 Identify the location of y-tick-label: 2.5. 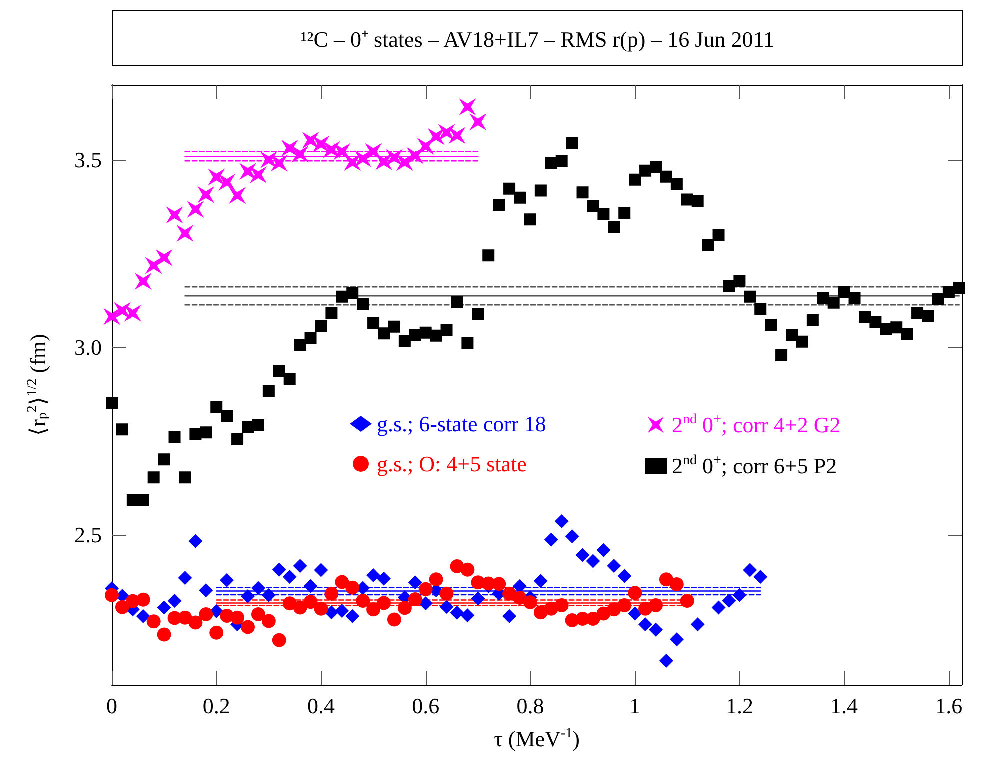
(88, 535).